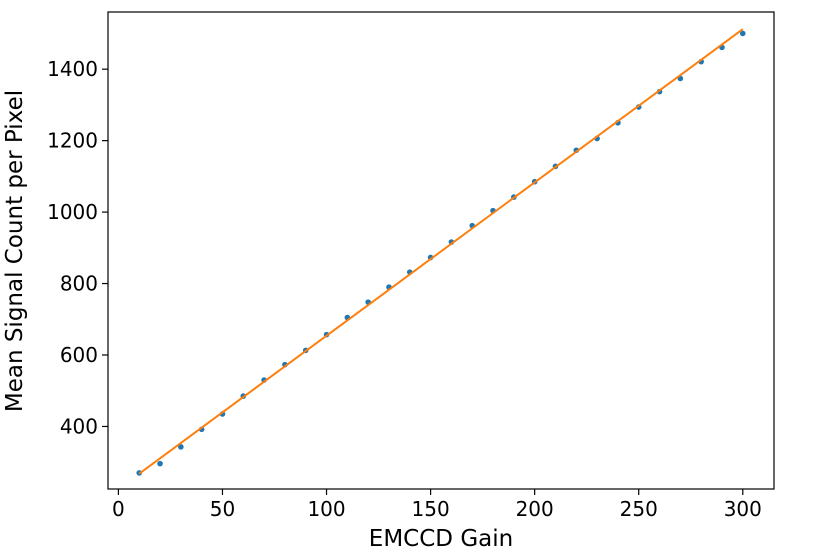 Image resolution: width=817 pixels, height=559 pixels. I want to click on y-axis-label: Mean Signal Count per Pixel, so click(15, 251).